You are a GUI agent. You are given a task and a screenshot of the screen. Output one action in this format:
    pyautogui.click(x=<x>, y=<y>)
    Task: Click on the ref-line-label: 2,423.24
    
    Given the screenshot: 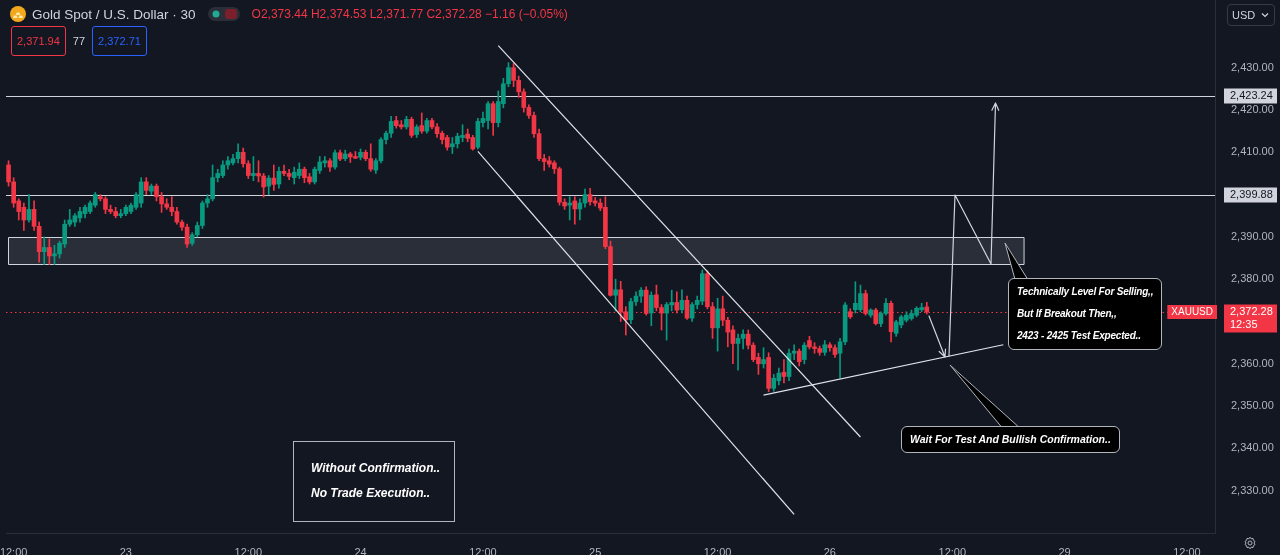 What is the action you would take?
    pyautogui.click(x=1251, y=95)
    